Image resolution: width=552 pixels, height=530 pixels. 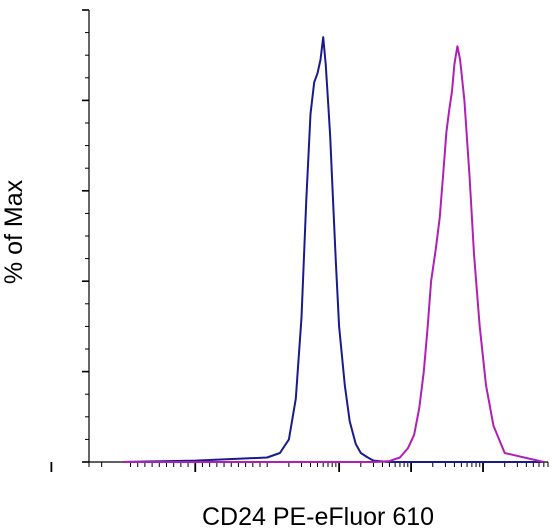 I want to click on x-axis-title: CD24 PE-eFluor 610, so click(x=318, y=516).